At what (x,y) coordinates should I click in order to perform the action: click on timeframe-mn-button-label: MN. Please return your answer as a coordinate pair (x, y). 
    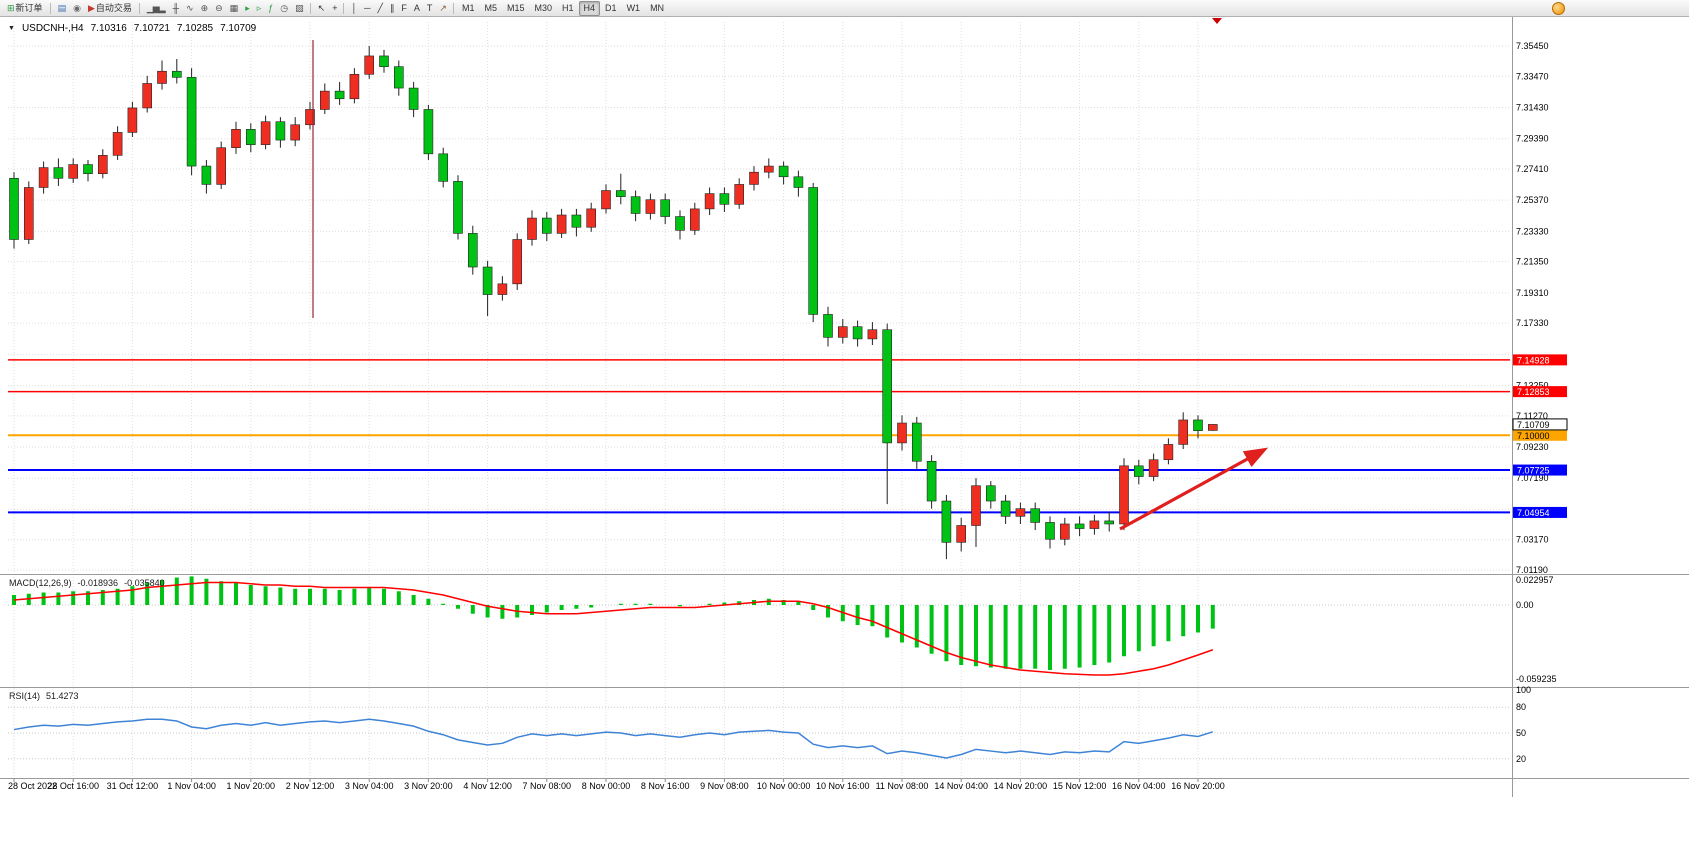
    Looking at the image, I should click on (657, 7).